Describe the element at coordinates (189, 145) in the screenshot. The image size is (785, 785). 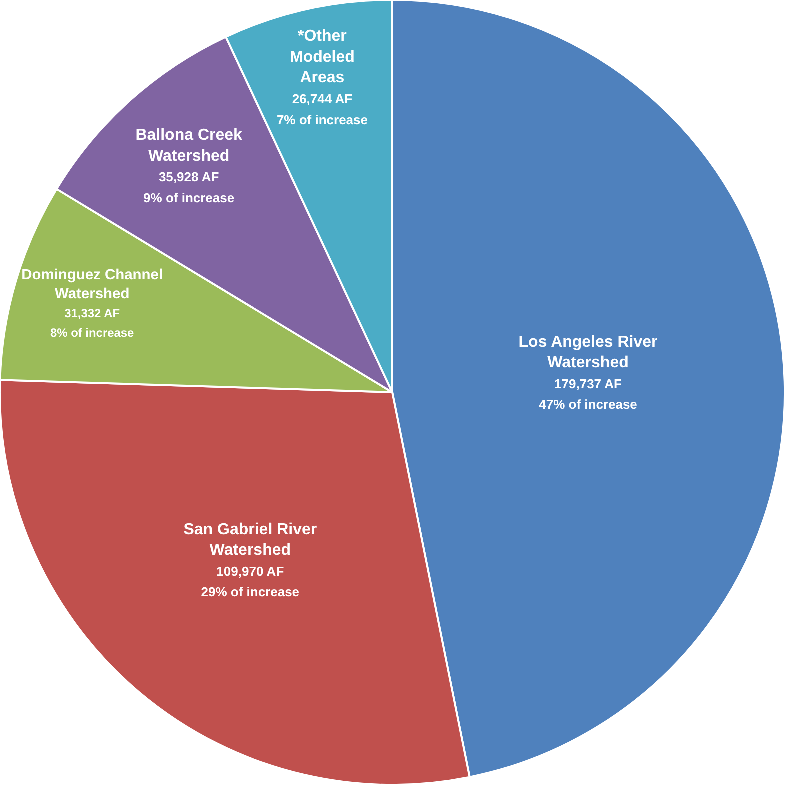
I see `slice-label: Ballona Creek Watershed` at that location.